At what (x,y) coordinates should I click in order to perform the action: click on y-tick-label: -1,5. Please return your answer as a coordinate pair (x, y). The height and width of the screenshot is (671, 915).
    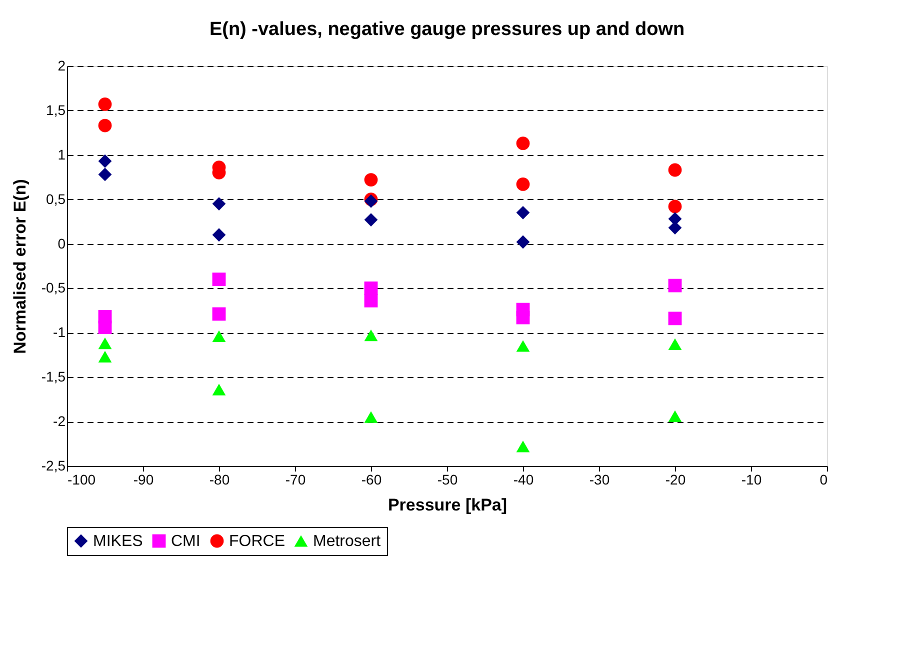
    Looking at the image, I should click on (53, 376).